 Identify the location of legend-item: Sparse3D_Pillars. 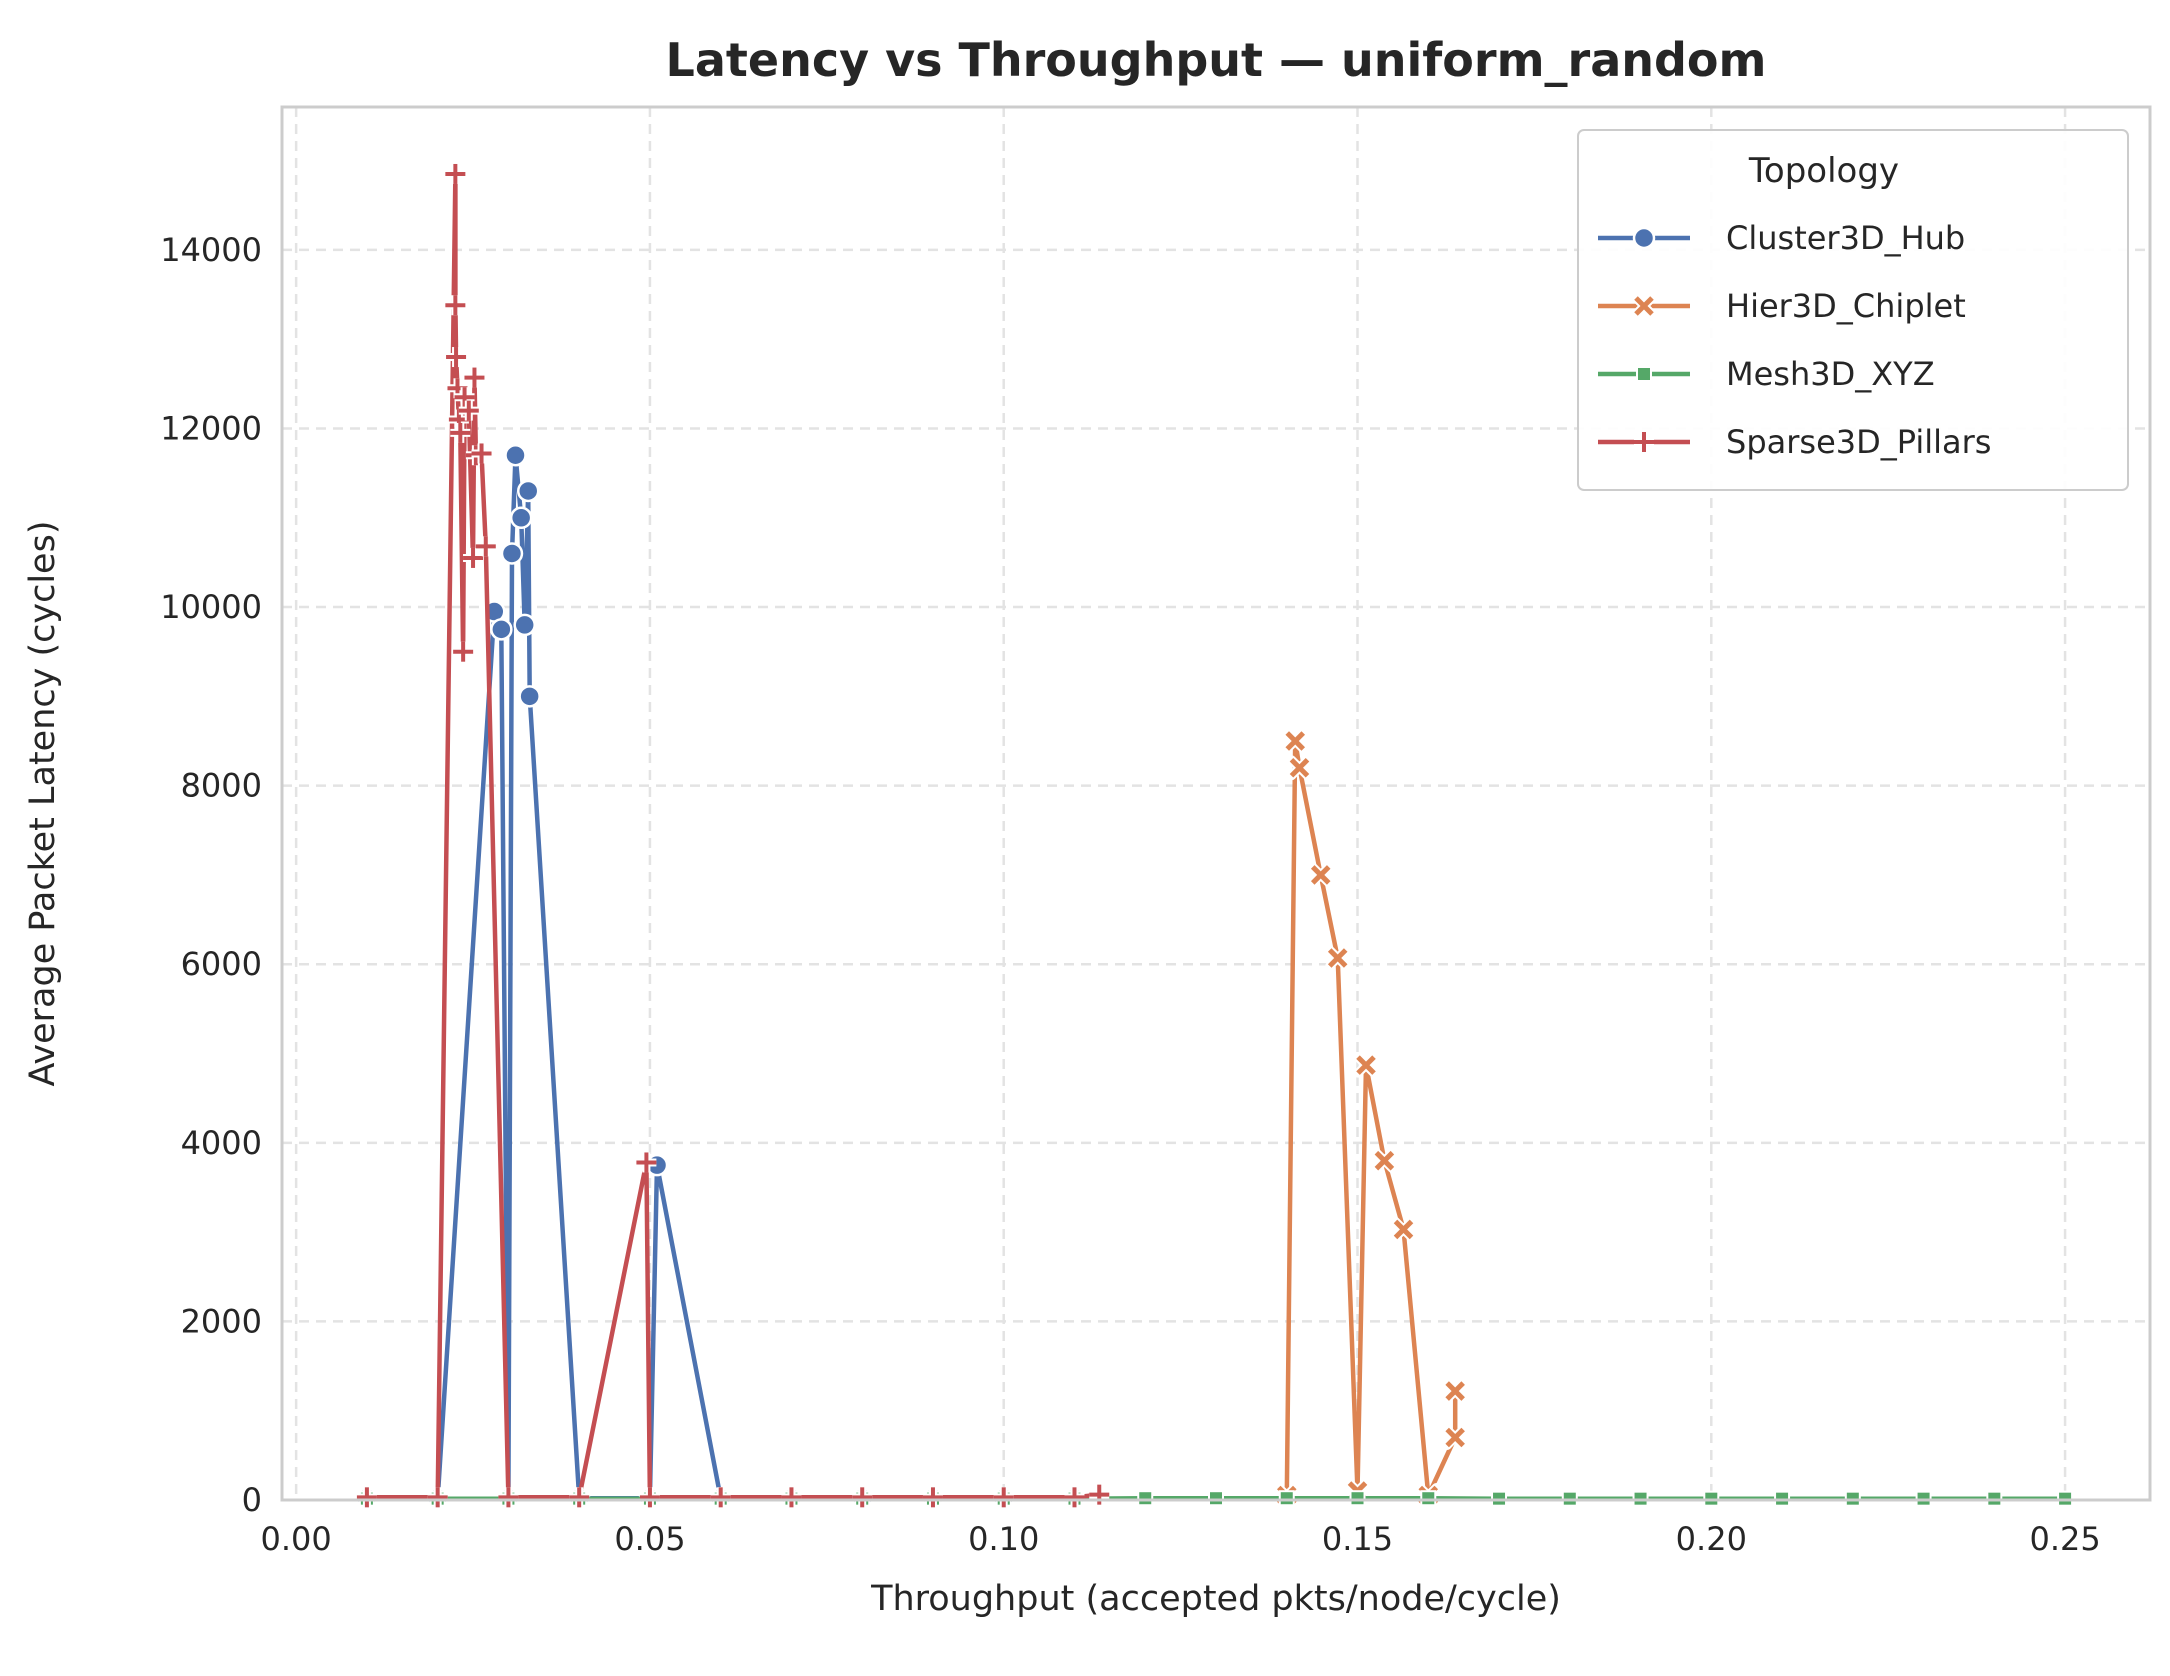
(1794, 442).